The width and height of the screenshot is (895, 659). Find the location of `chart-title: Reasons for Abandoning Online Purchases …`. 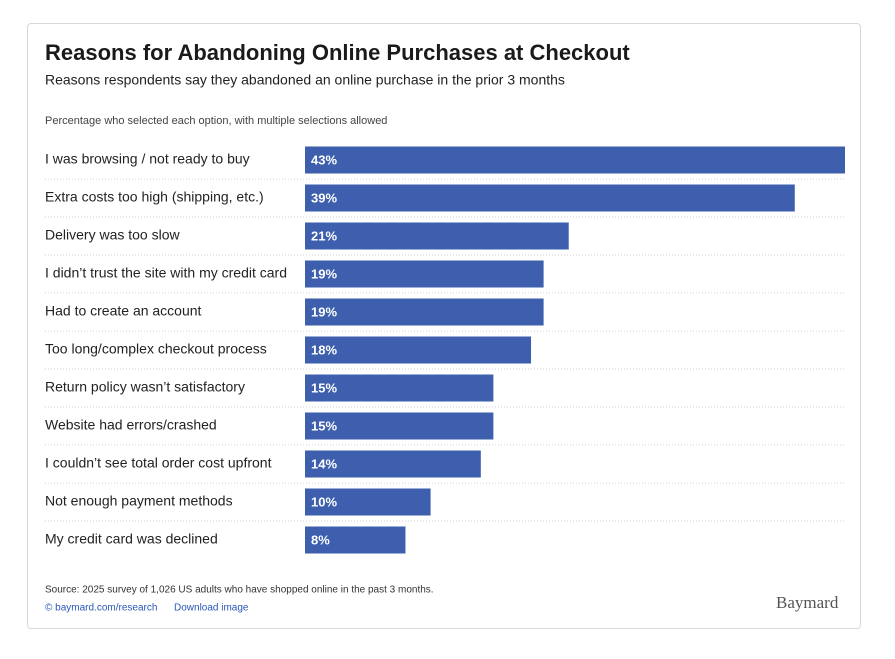

chart-title: Reasons for Abandoning Online Purchases … is located at coordinates (337, 52).